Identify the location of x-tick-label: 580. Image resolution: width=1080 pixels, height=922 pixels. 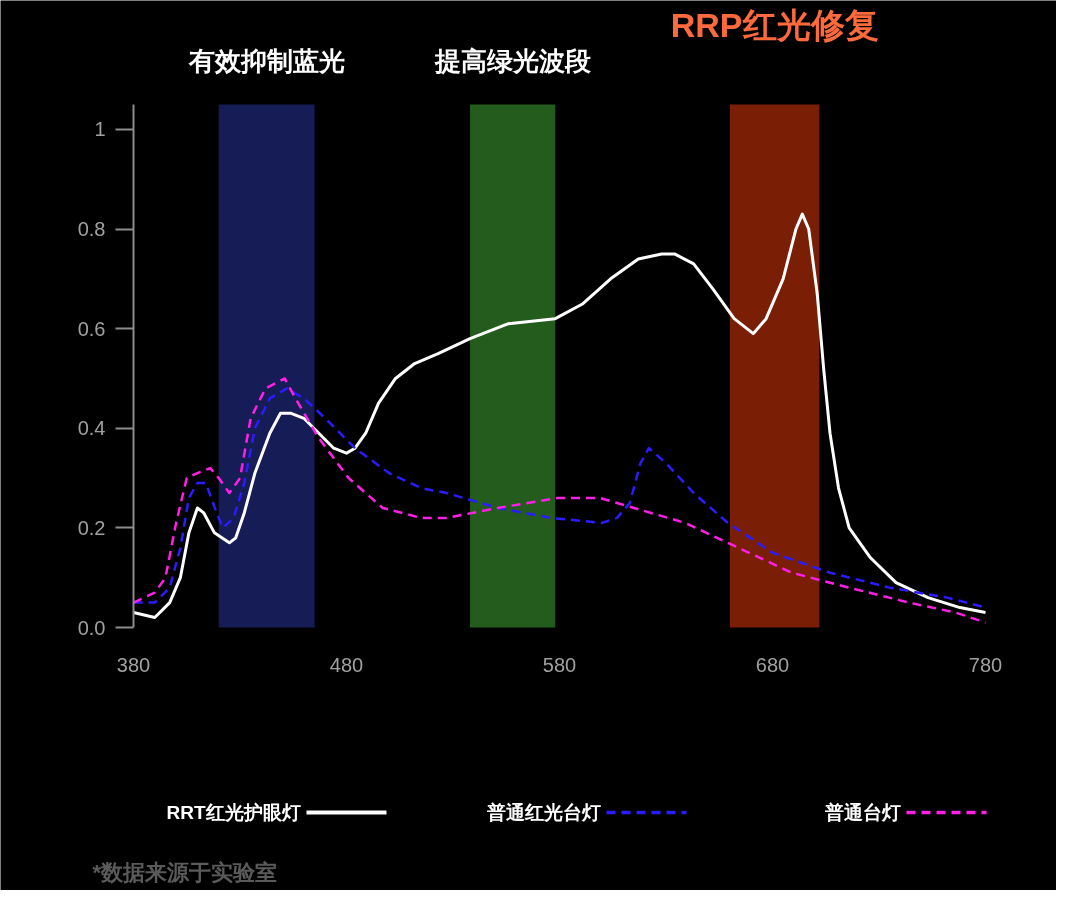
(559, 664).